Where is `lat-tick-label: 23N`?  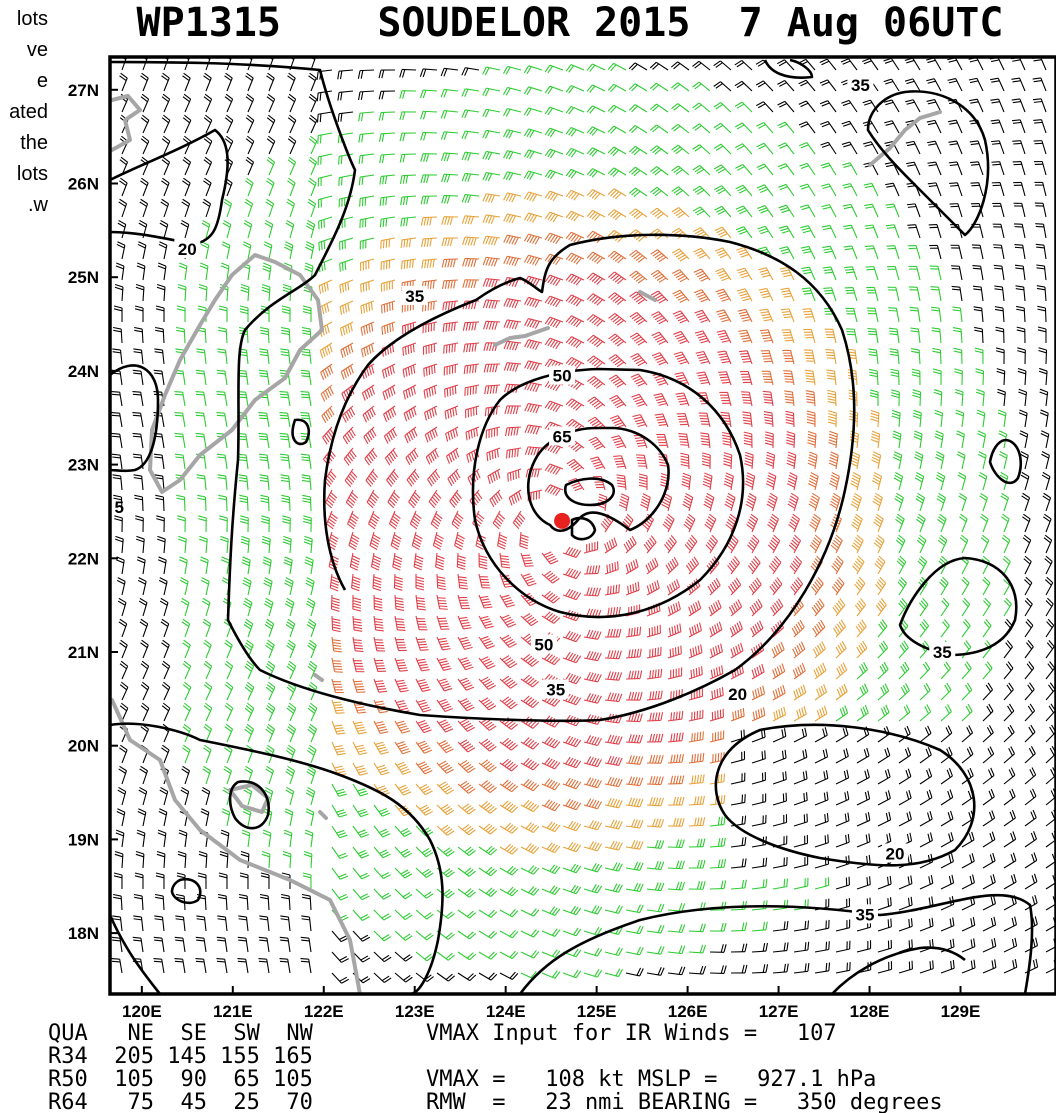 lat-tick-label: 23N is located at coordinates (83, 465).